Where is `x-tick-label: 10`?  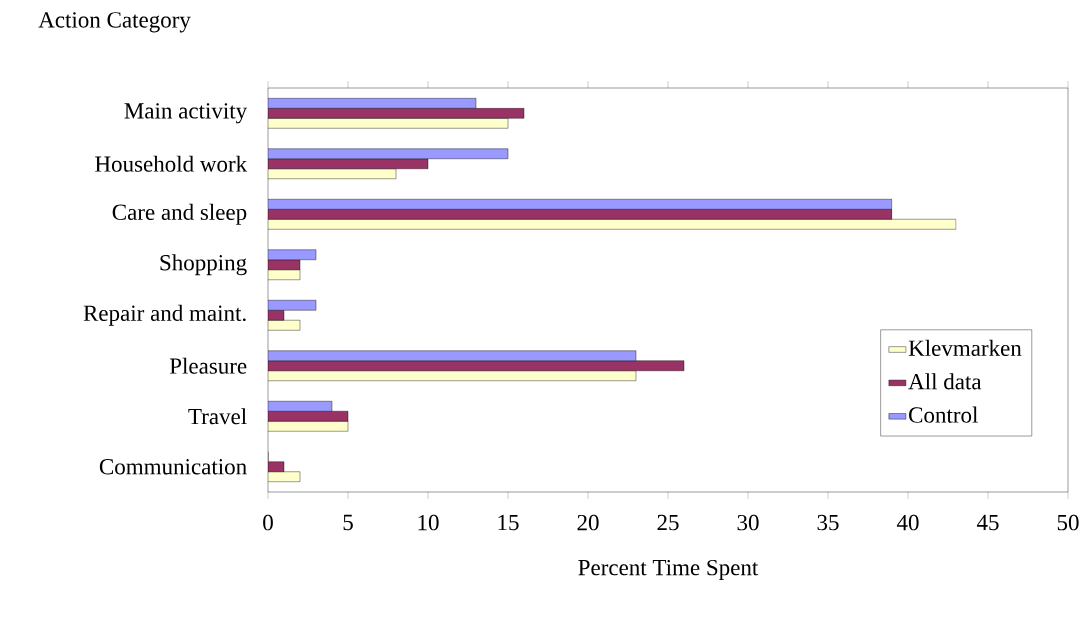
x-tick-label: 10 is located at coordinates (428, 522).